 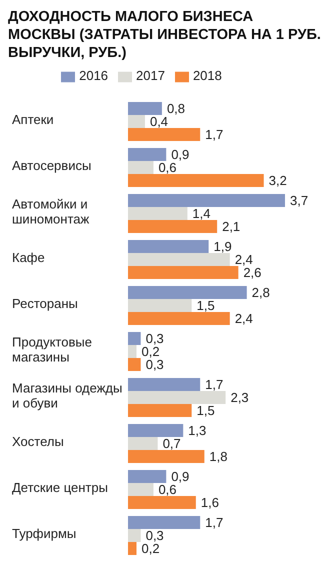 What do you see at coordinates (176, 108) in the screenshot?
I see `data-label: 0,8` at bounding box center [176, 108].